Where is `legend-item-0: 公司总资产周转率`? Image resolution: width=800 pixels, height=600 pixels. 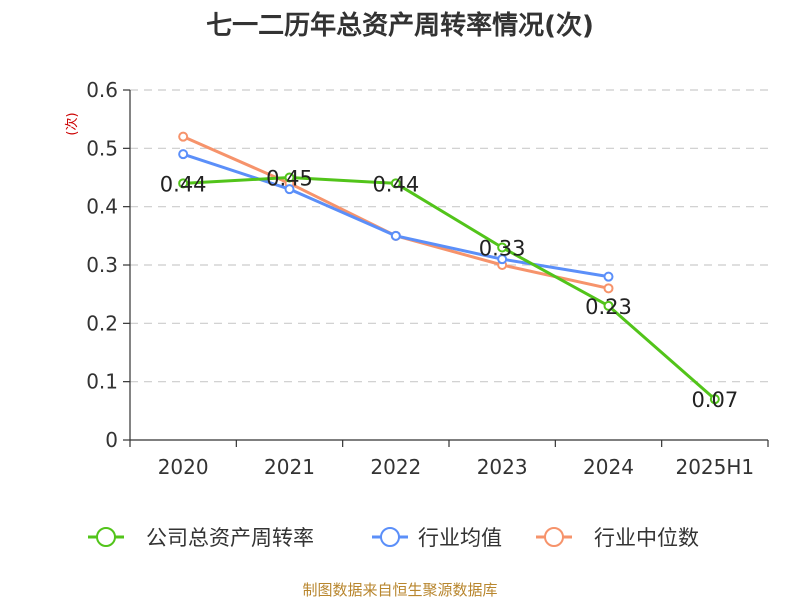
legend-item-0: 公司总资产周转率 is located at coordinates (201, 538).